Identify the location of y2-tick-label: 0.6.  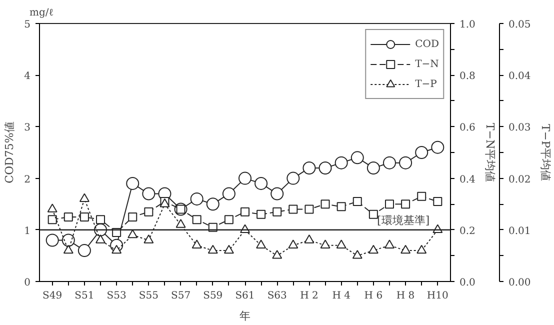
(468, 128).